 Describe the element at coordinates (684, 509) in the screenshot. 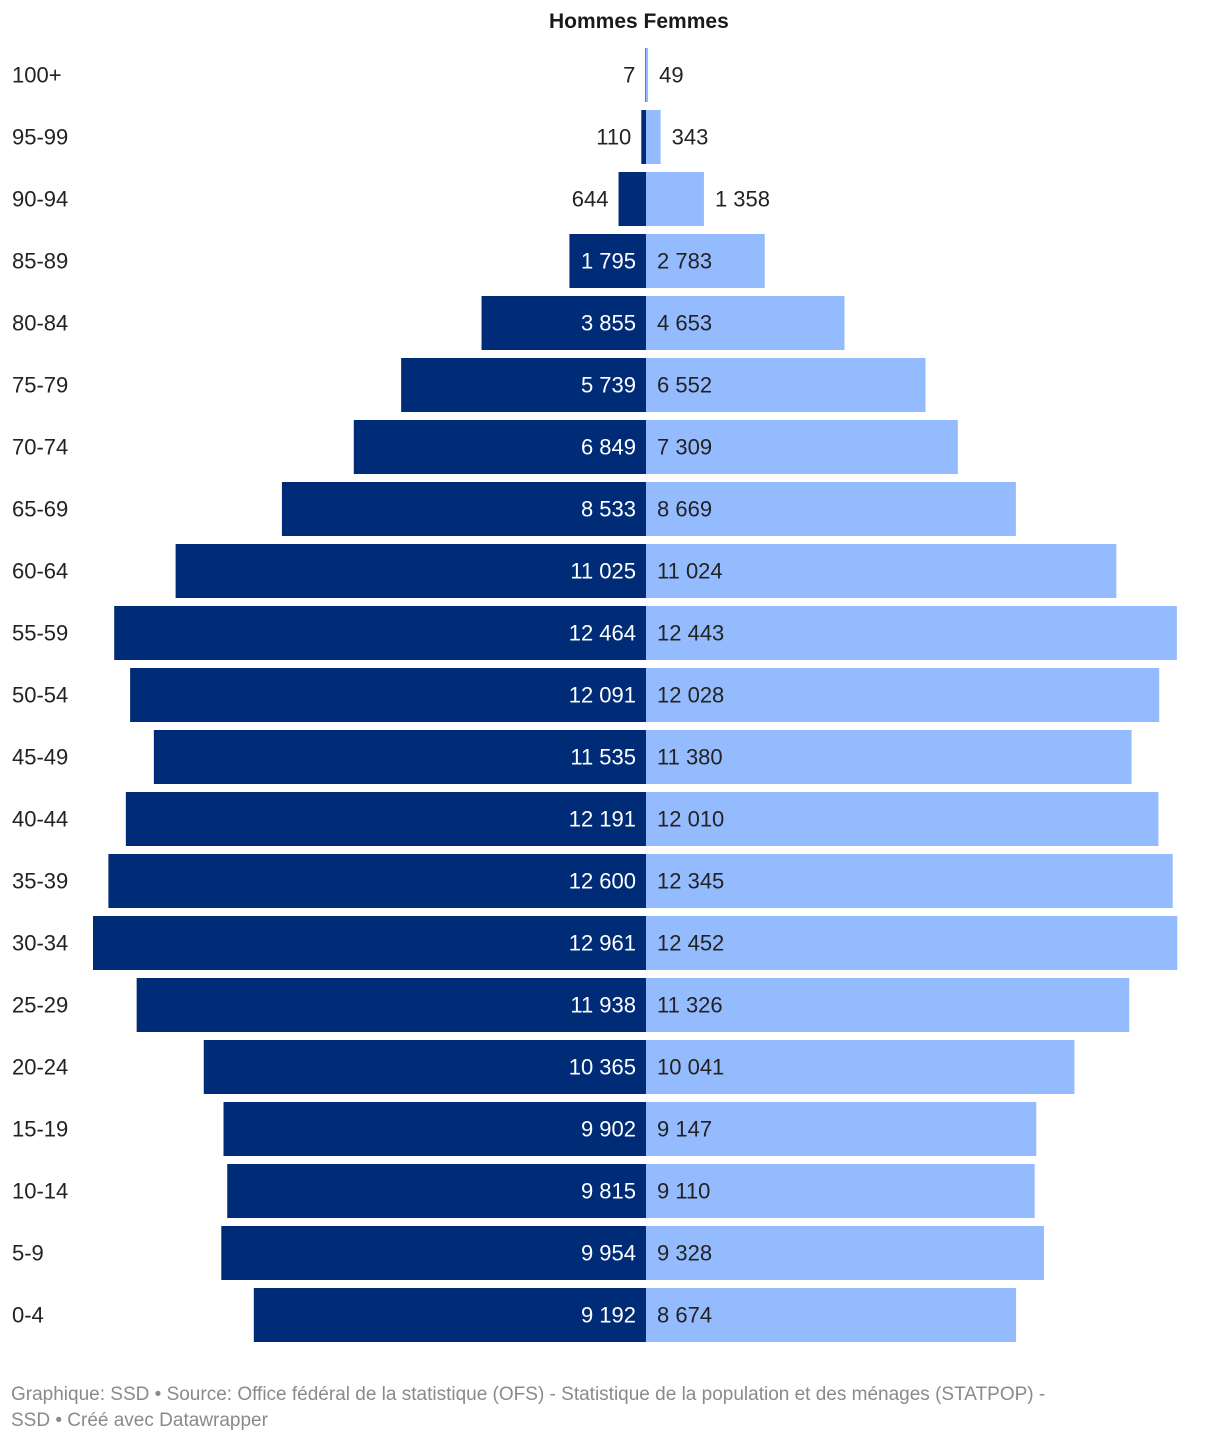

I see `value-label-femmes: 8 669` at that location.